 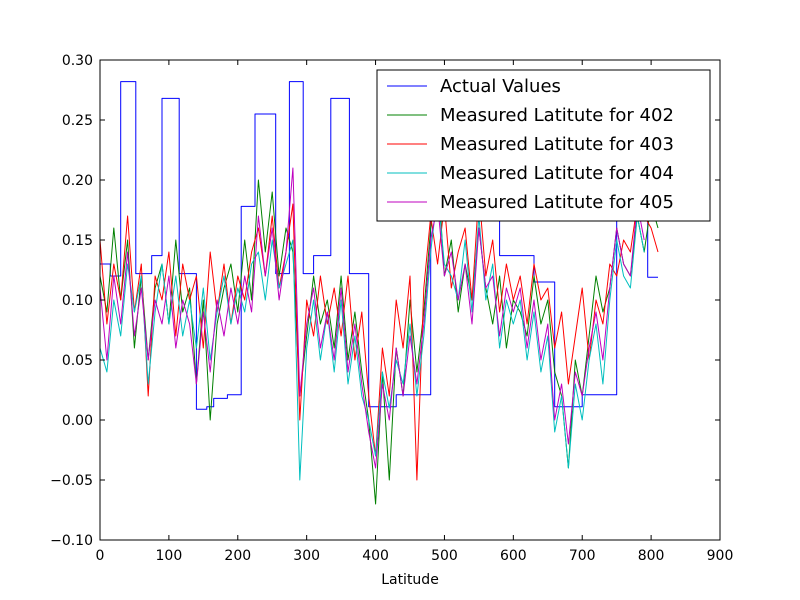 What do you see at coordinates (77, 361) in the screenshot?
I see `y-tick-label: 0.05` at bounding box center [77, 361].